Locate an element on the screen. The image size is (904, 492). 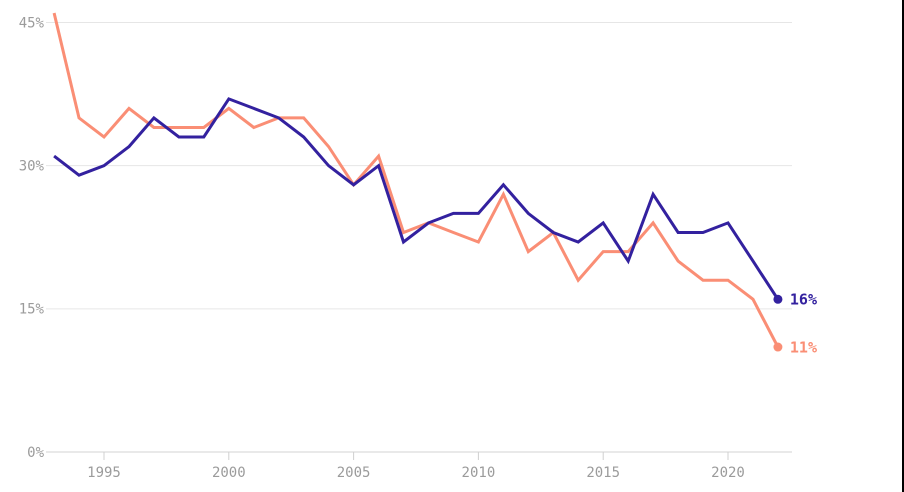
dark-blue-series-endpoint-dot is located at coordinates (778, 299).